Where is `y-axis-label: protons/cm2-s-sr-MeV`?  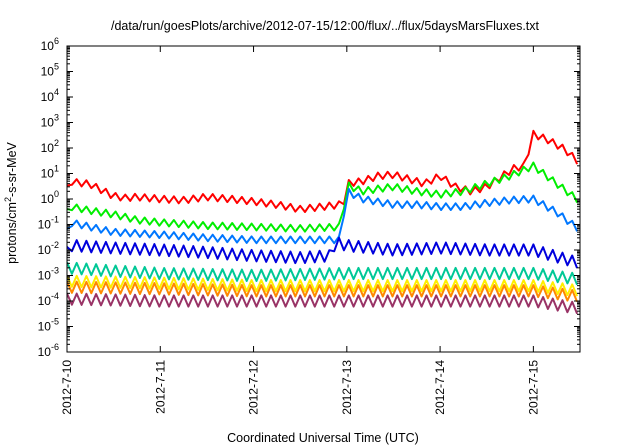 y-axis-label: protons/cm2-s-sr-MeV is located at coordinates (11, 202).